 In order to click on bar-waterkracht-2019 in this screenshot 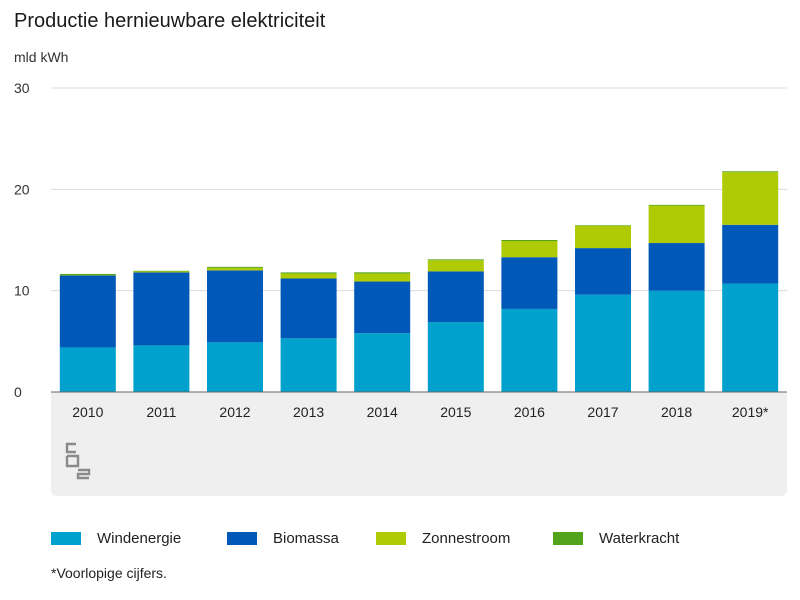, I will do `click(750, 172)`.